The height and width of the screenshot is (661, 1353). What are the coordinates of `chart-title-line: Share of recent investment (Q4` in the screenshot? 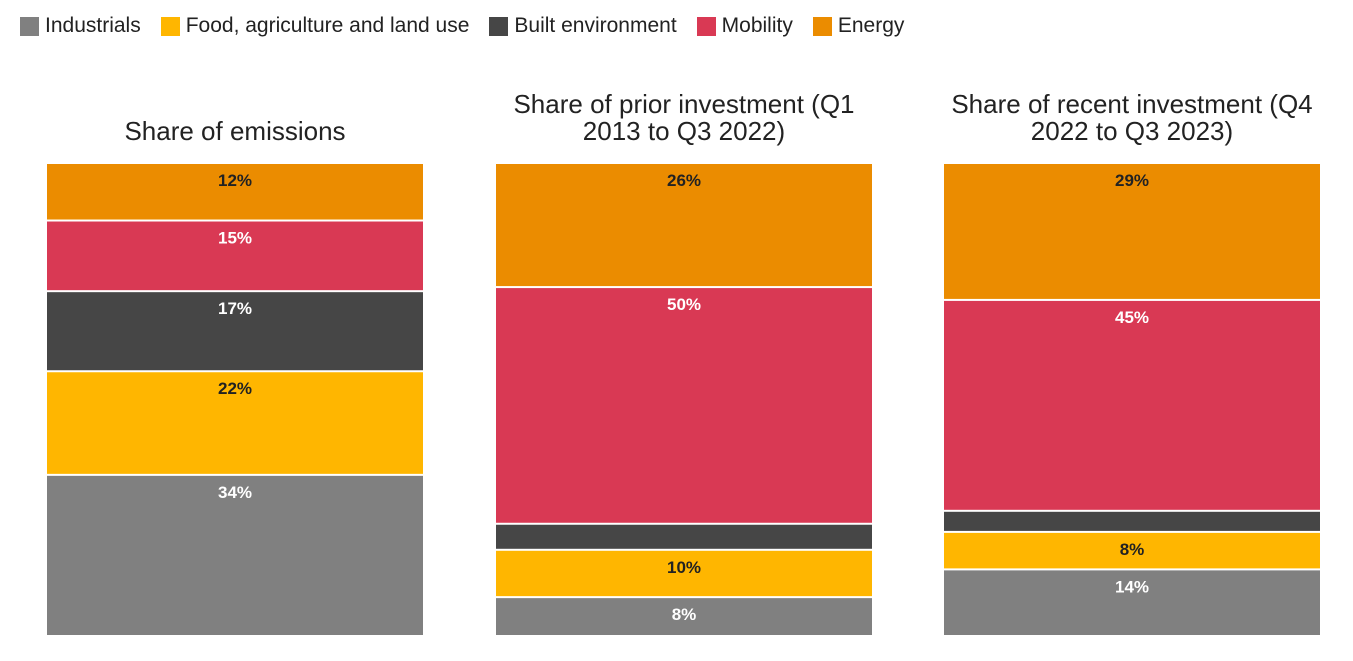 It's located at (1131, 104).